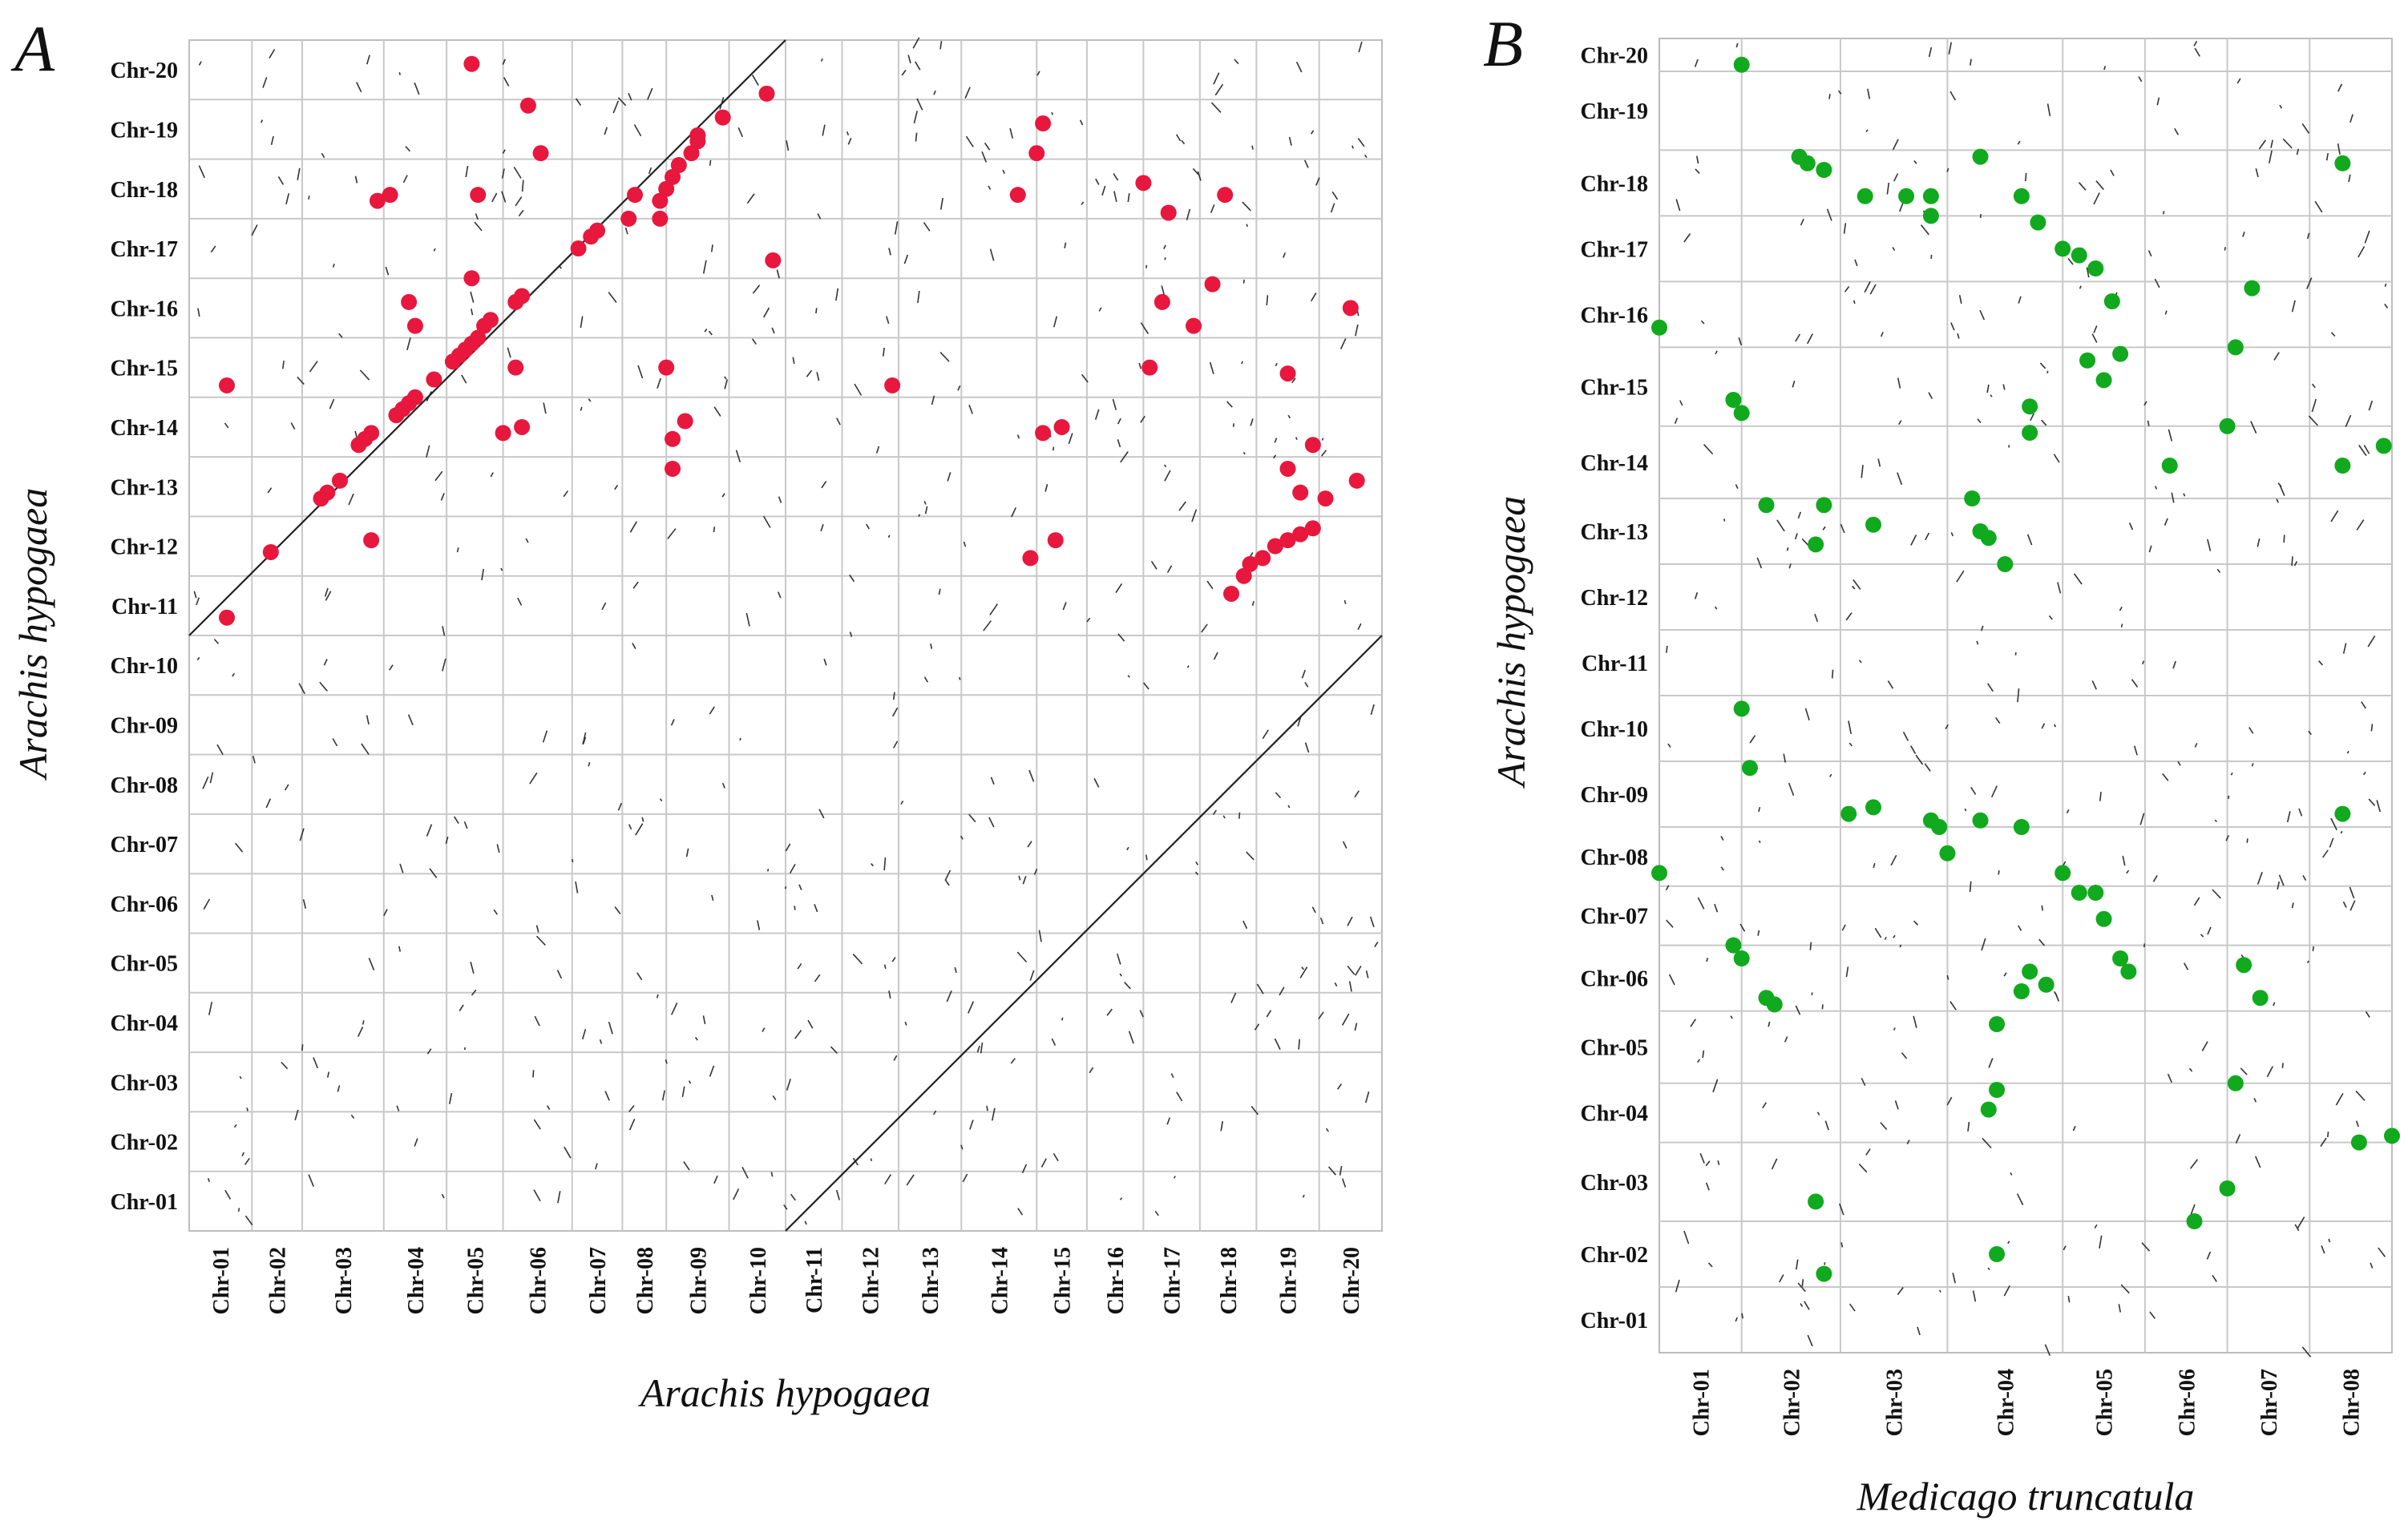 The height and width of the screenshot is (1529, 2408). Describe the element at coordinates (144, 1083) in the screenshot. I see `panel-a-y-tick-label: Chr-03` at that location.